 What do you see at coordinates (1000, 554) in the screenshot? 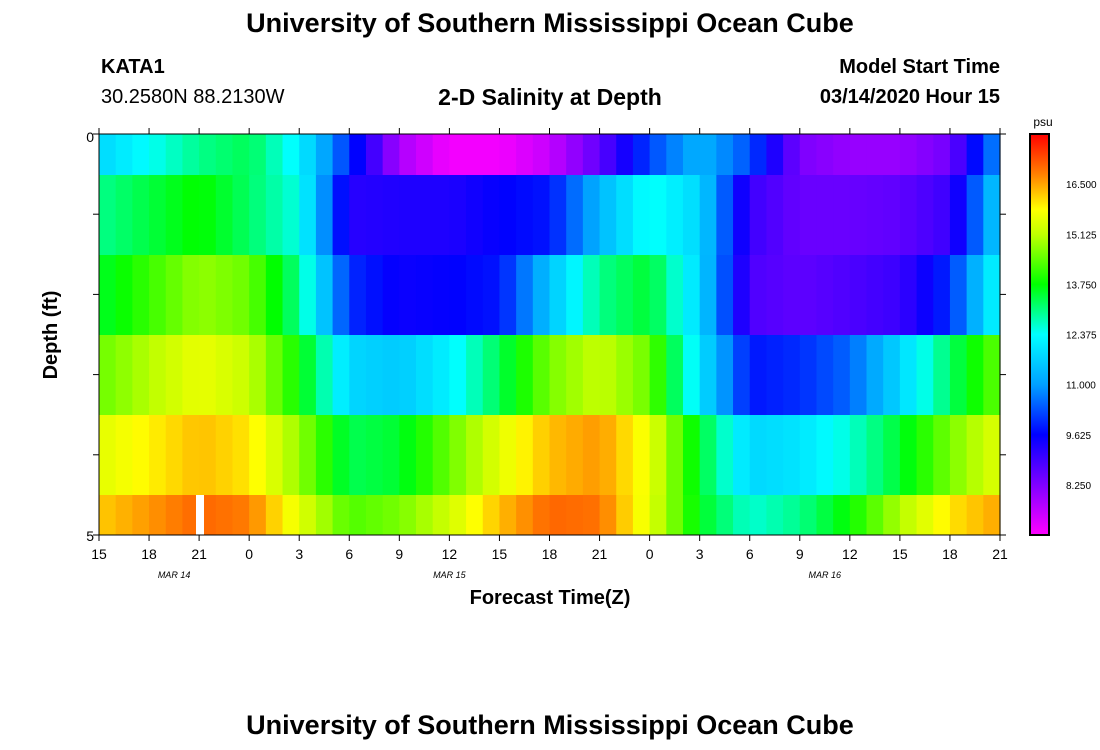
I see `x-tick-label: 21` at bounding box center [1000, 554].